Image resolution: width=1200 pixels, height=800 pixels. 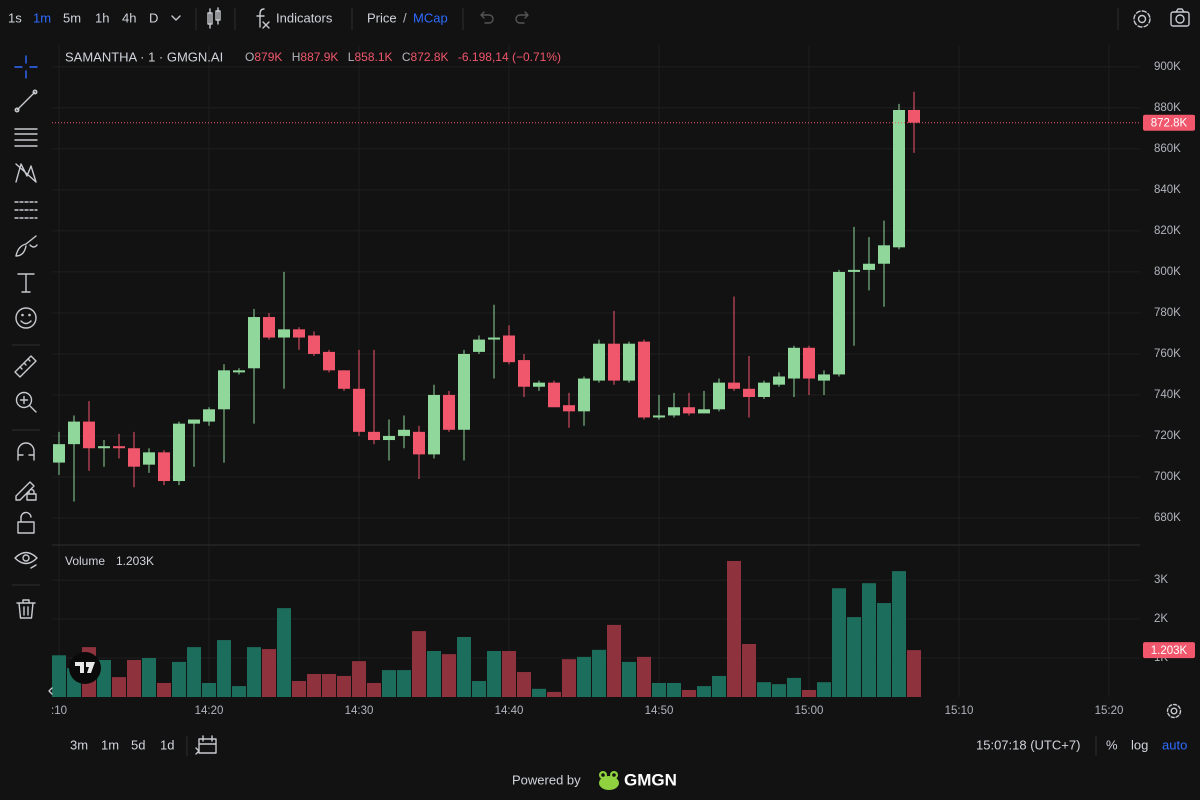 What do you see at coordinates (382, 17) in the screenshot?
I see `price-toggle: Price` at bounding box center [382, 17].